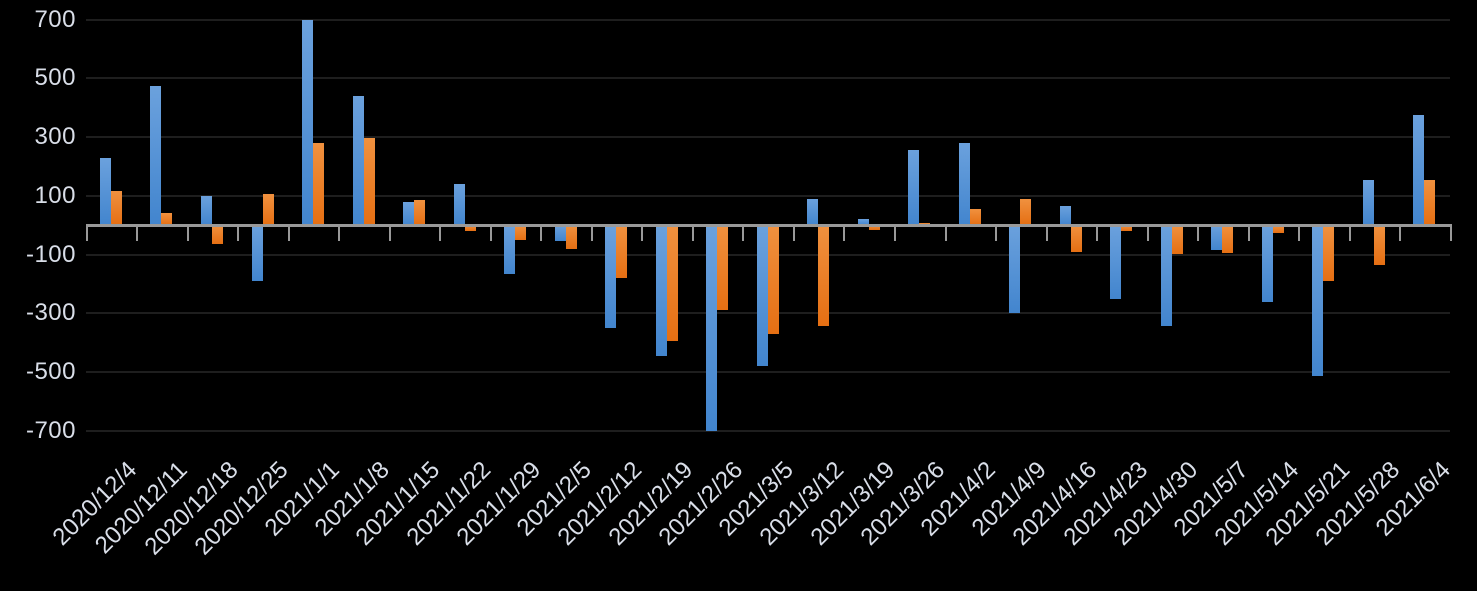  What do you see at coordinates (55, 137) in the screenshot?
I see `y-tick-label: 300` at bounding box center [55, 137].